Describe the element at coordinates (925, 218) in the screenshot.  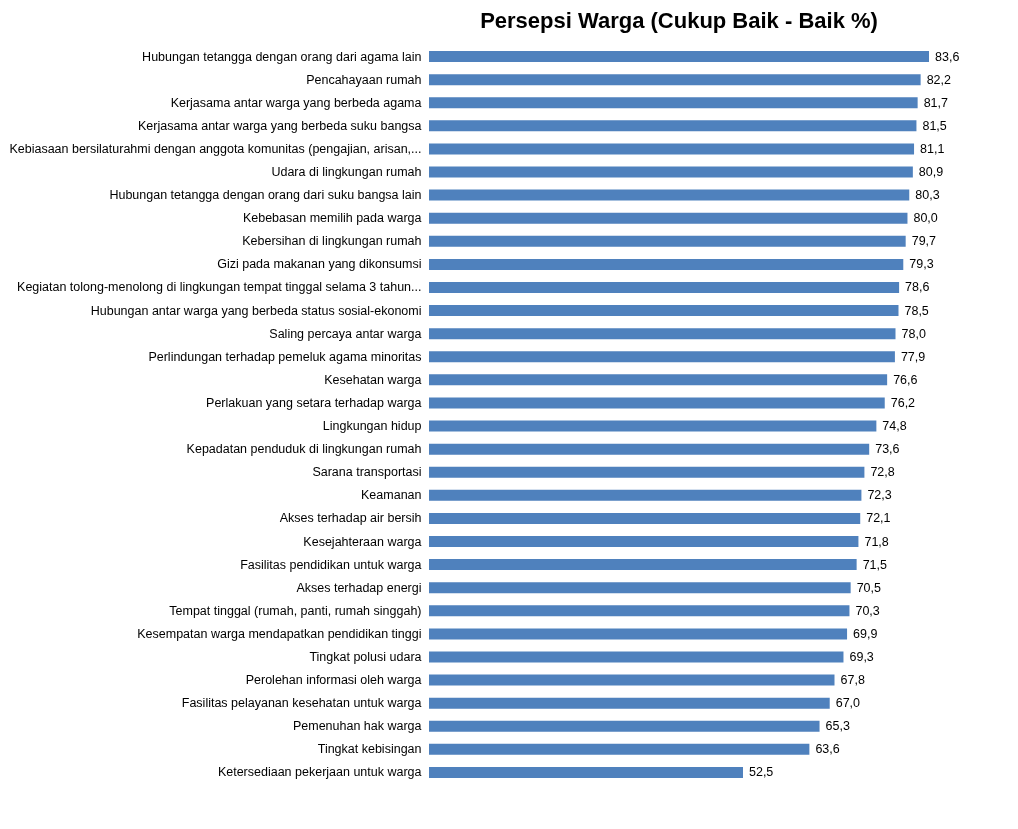
I see `data-label: 80,0` at that location.